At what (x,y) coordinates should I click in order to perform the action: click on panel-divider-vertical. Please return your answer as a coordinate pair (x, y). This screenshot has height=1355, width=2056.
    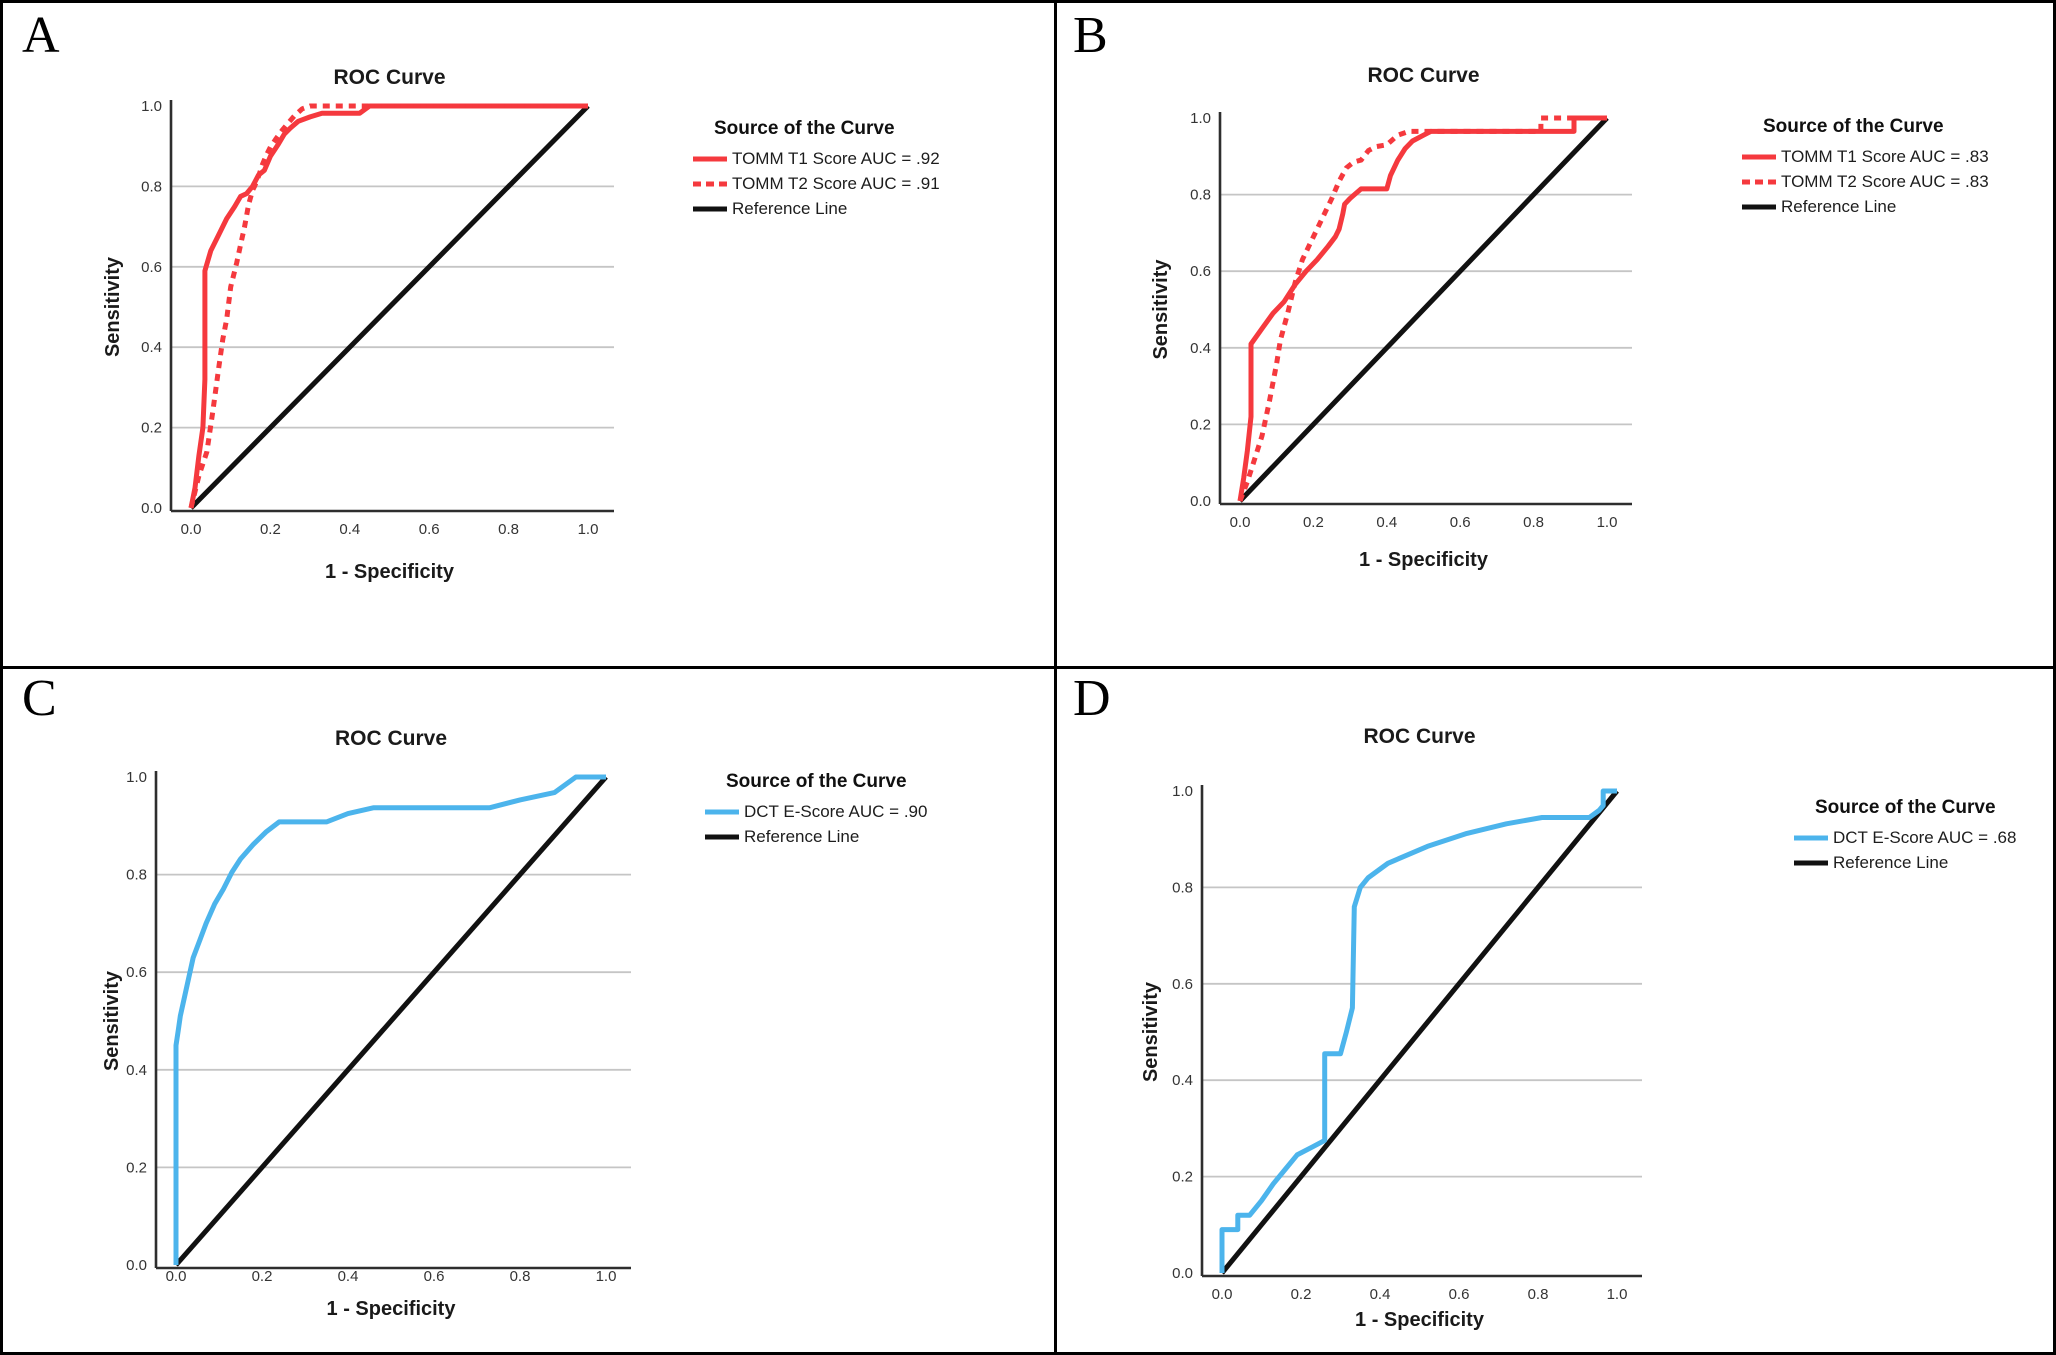
    Looking at the image, I should click on (1055, 677).